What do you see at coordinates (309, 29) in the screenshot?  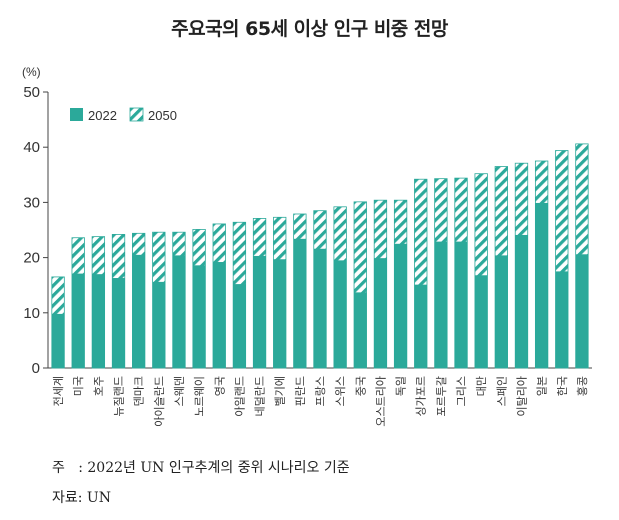 I see `chart-title: 주요국의 65세 이상 인구 비중 전망` at bounding box center [309, 29].